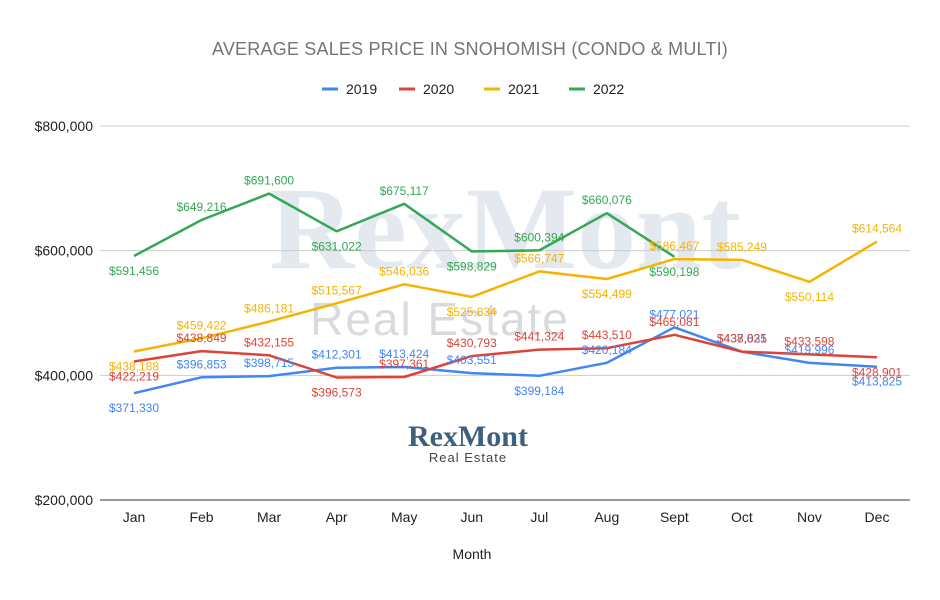 The image size is (940, 600). I want to click on data-label: $459,422, so click(202, 325).